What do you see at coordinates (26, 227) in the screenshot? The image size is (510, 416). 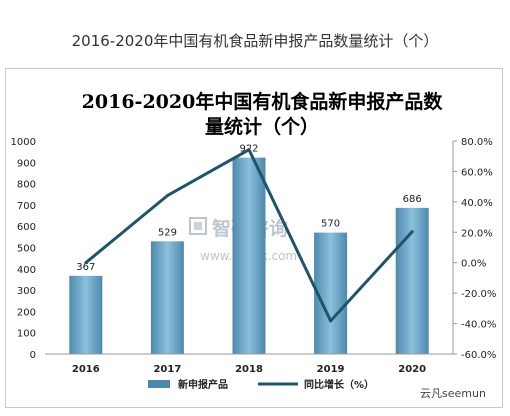 I see `left-y-tick: 600` at bounding box center [26, 227].